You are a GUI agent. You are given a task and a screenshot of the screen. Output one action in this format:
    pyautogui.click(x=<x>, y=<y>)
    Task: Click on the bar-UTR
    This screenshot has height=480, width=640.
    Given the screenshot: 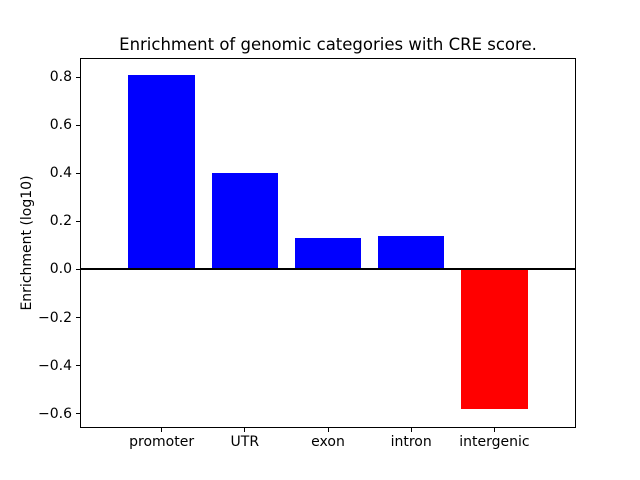 What is the action you would take?
    pyautogui.click(x=245, y=221)
    